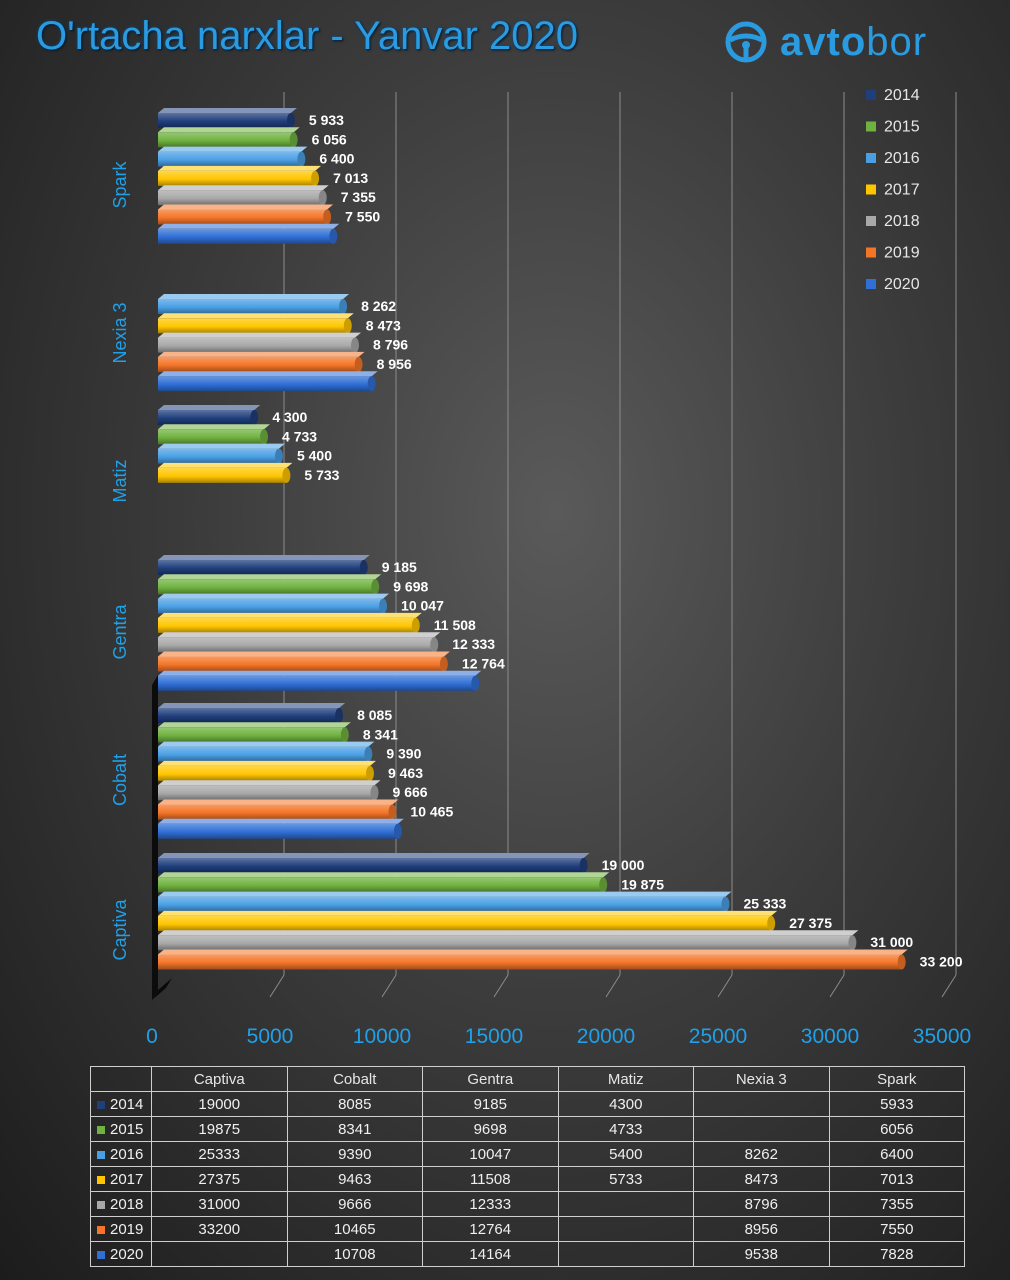  I want to click on table-row: 2018 31000 9666 12333 8796 7355, so click(527, 1204).